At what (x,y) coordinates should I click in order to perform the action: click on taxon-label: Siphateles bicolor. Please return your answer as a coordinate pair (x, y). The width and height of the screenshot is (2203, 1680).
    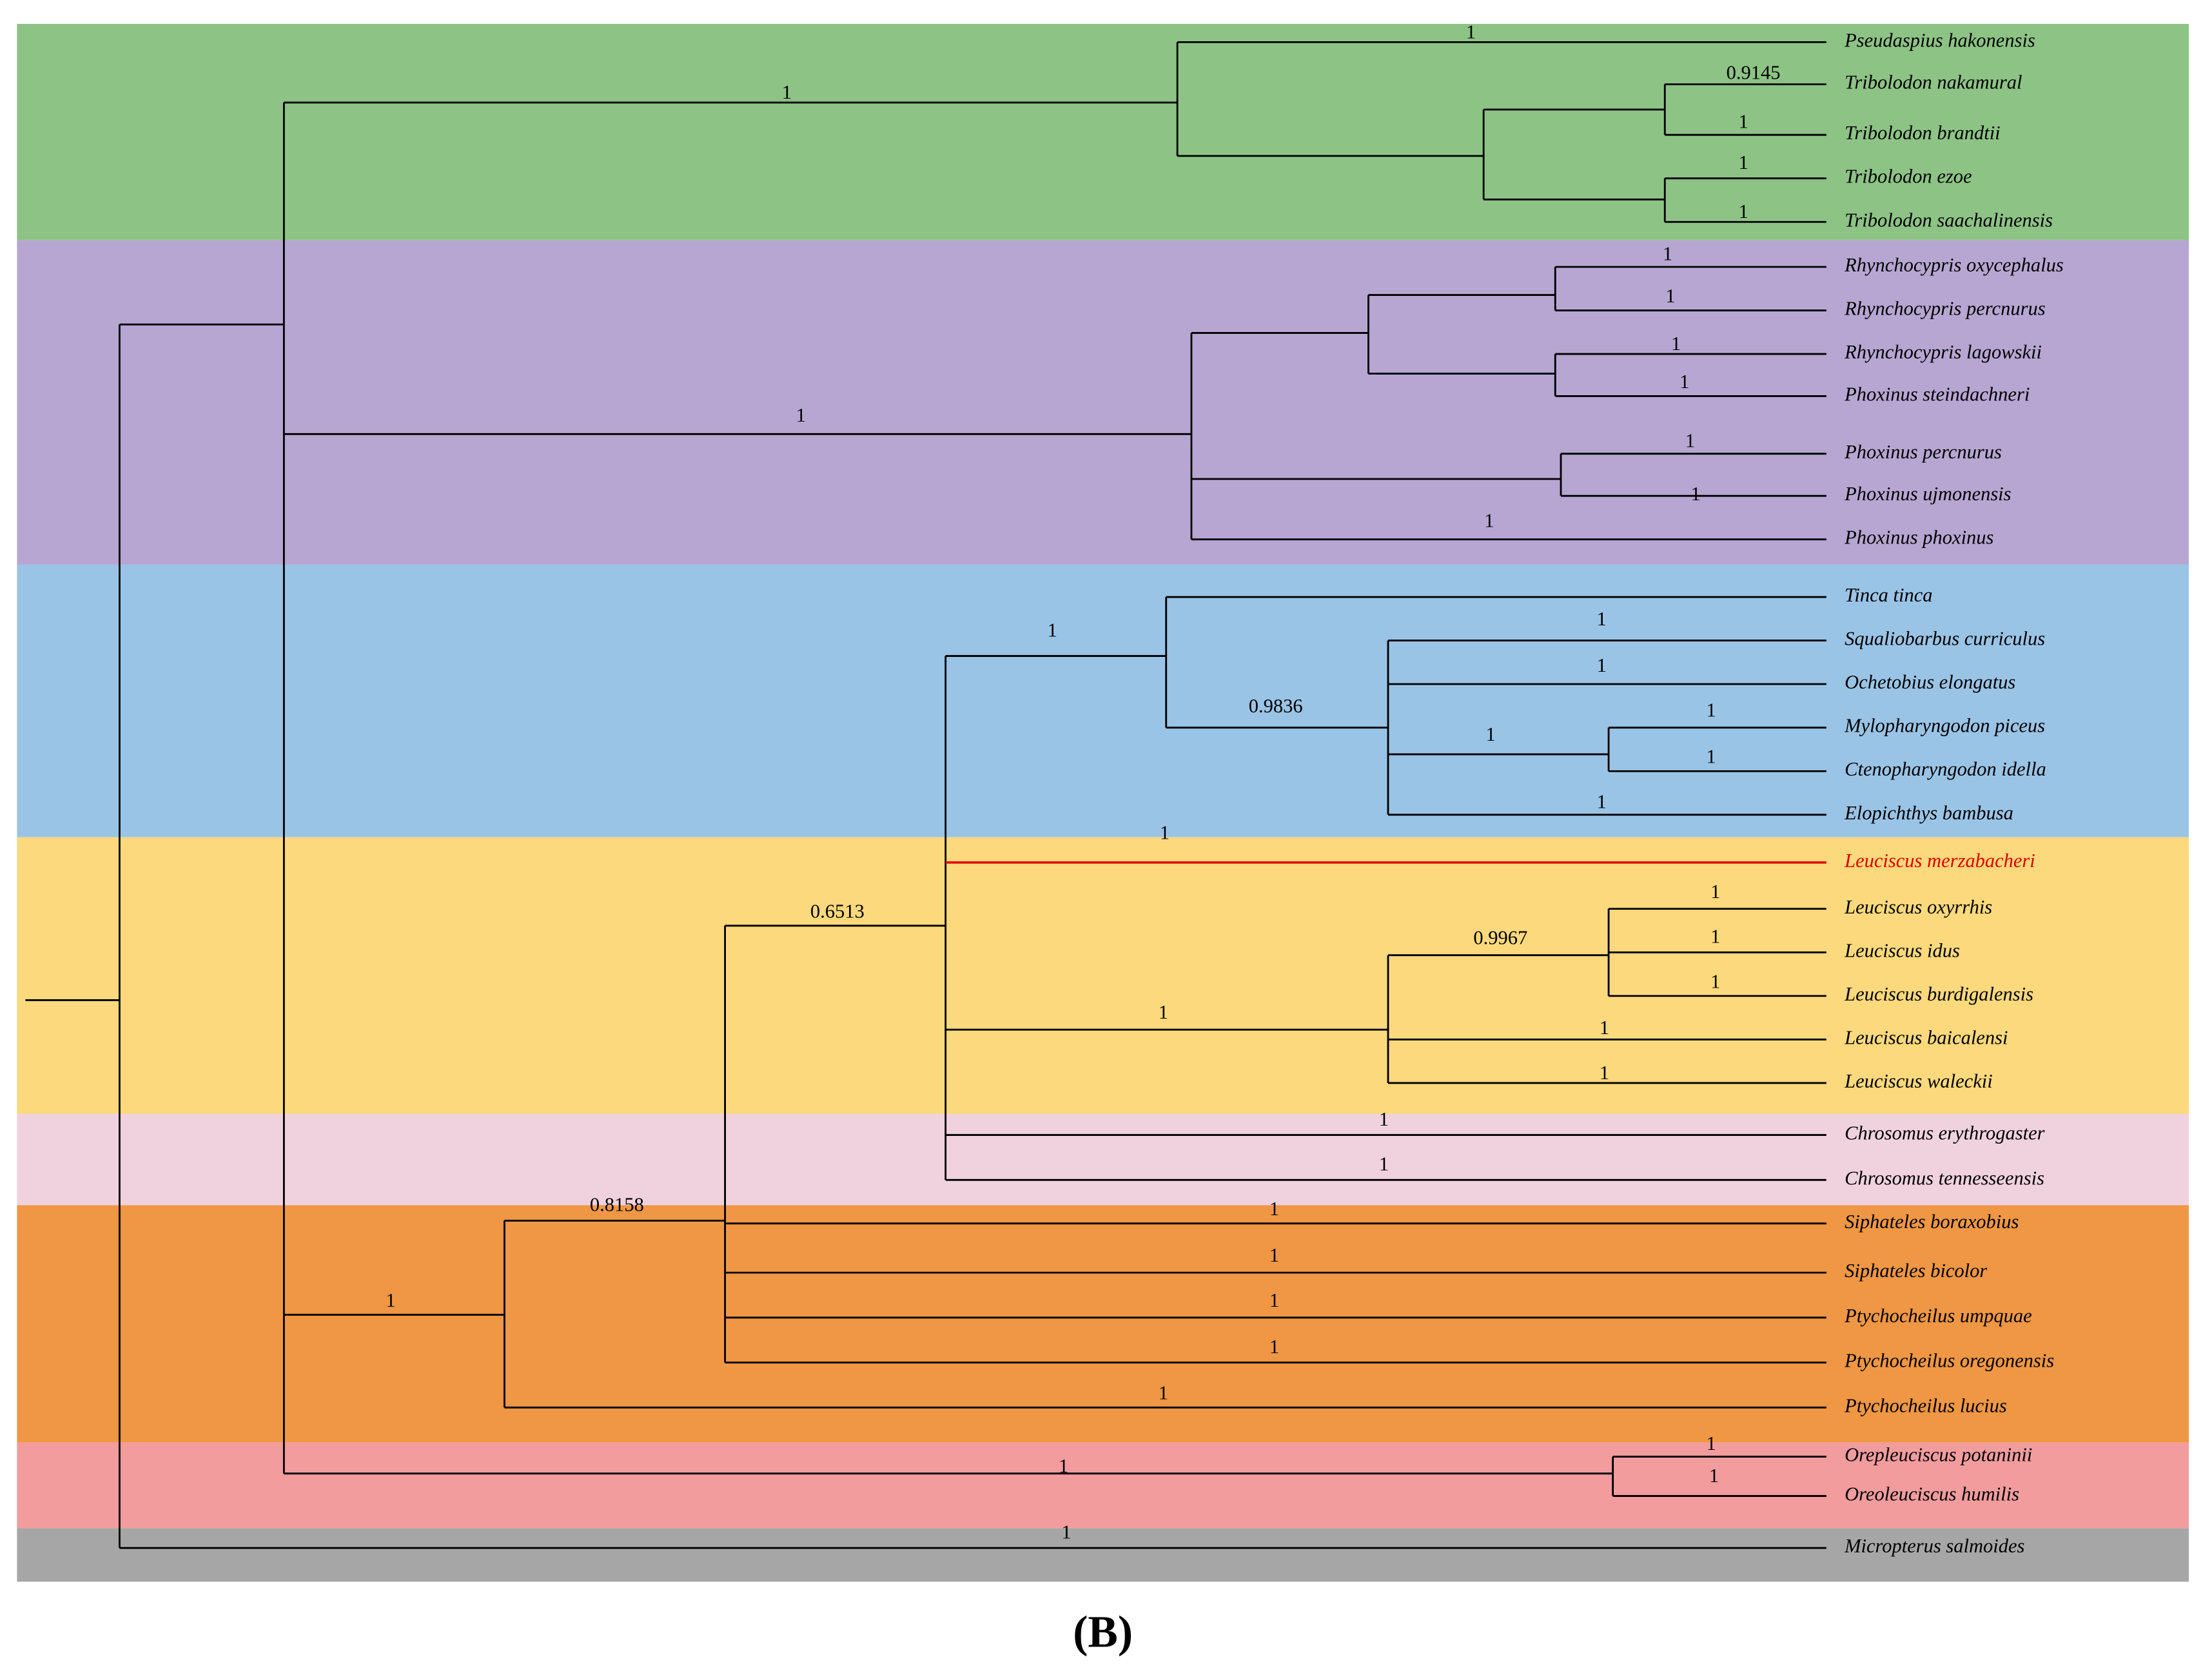
    Looking at the image, I should click on (1916, 1271).